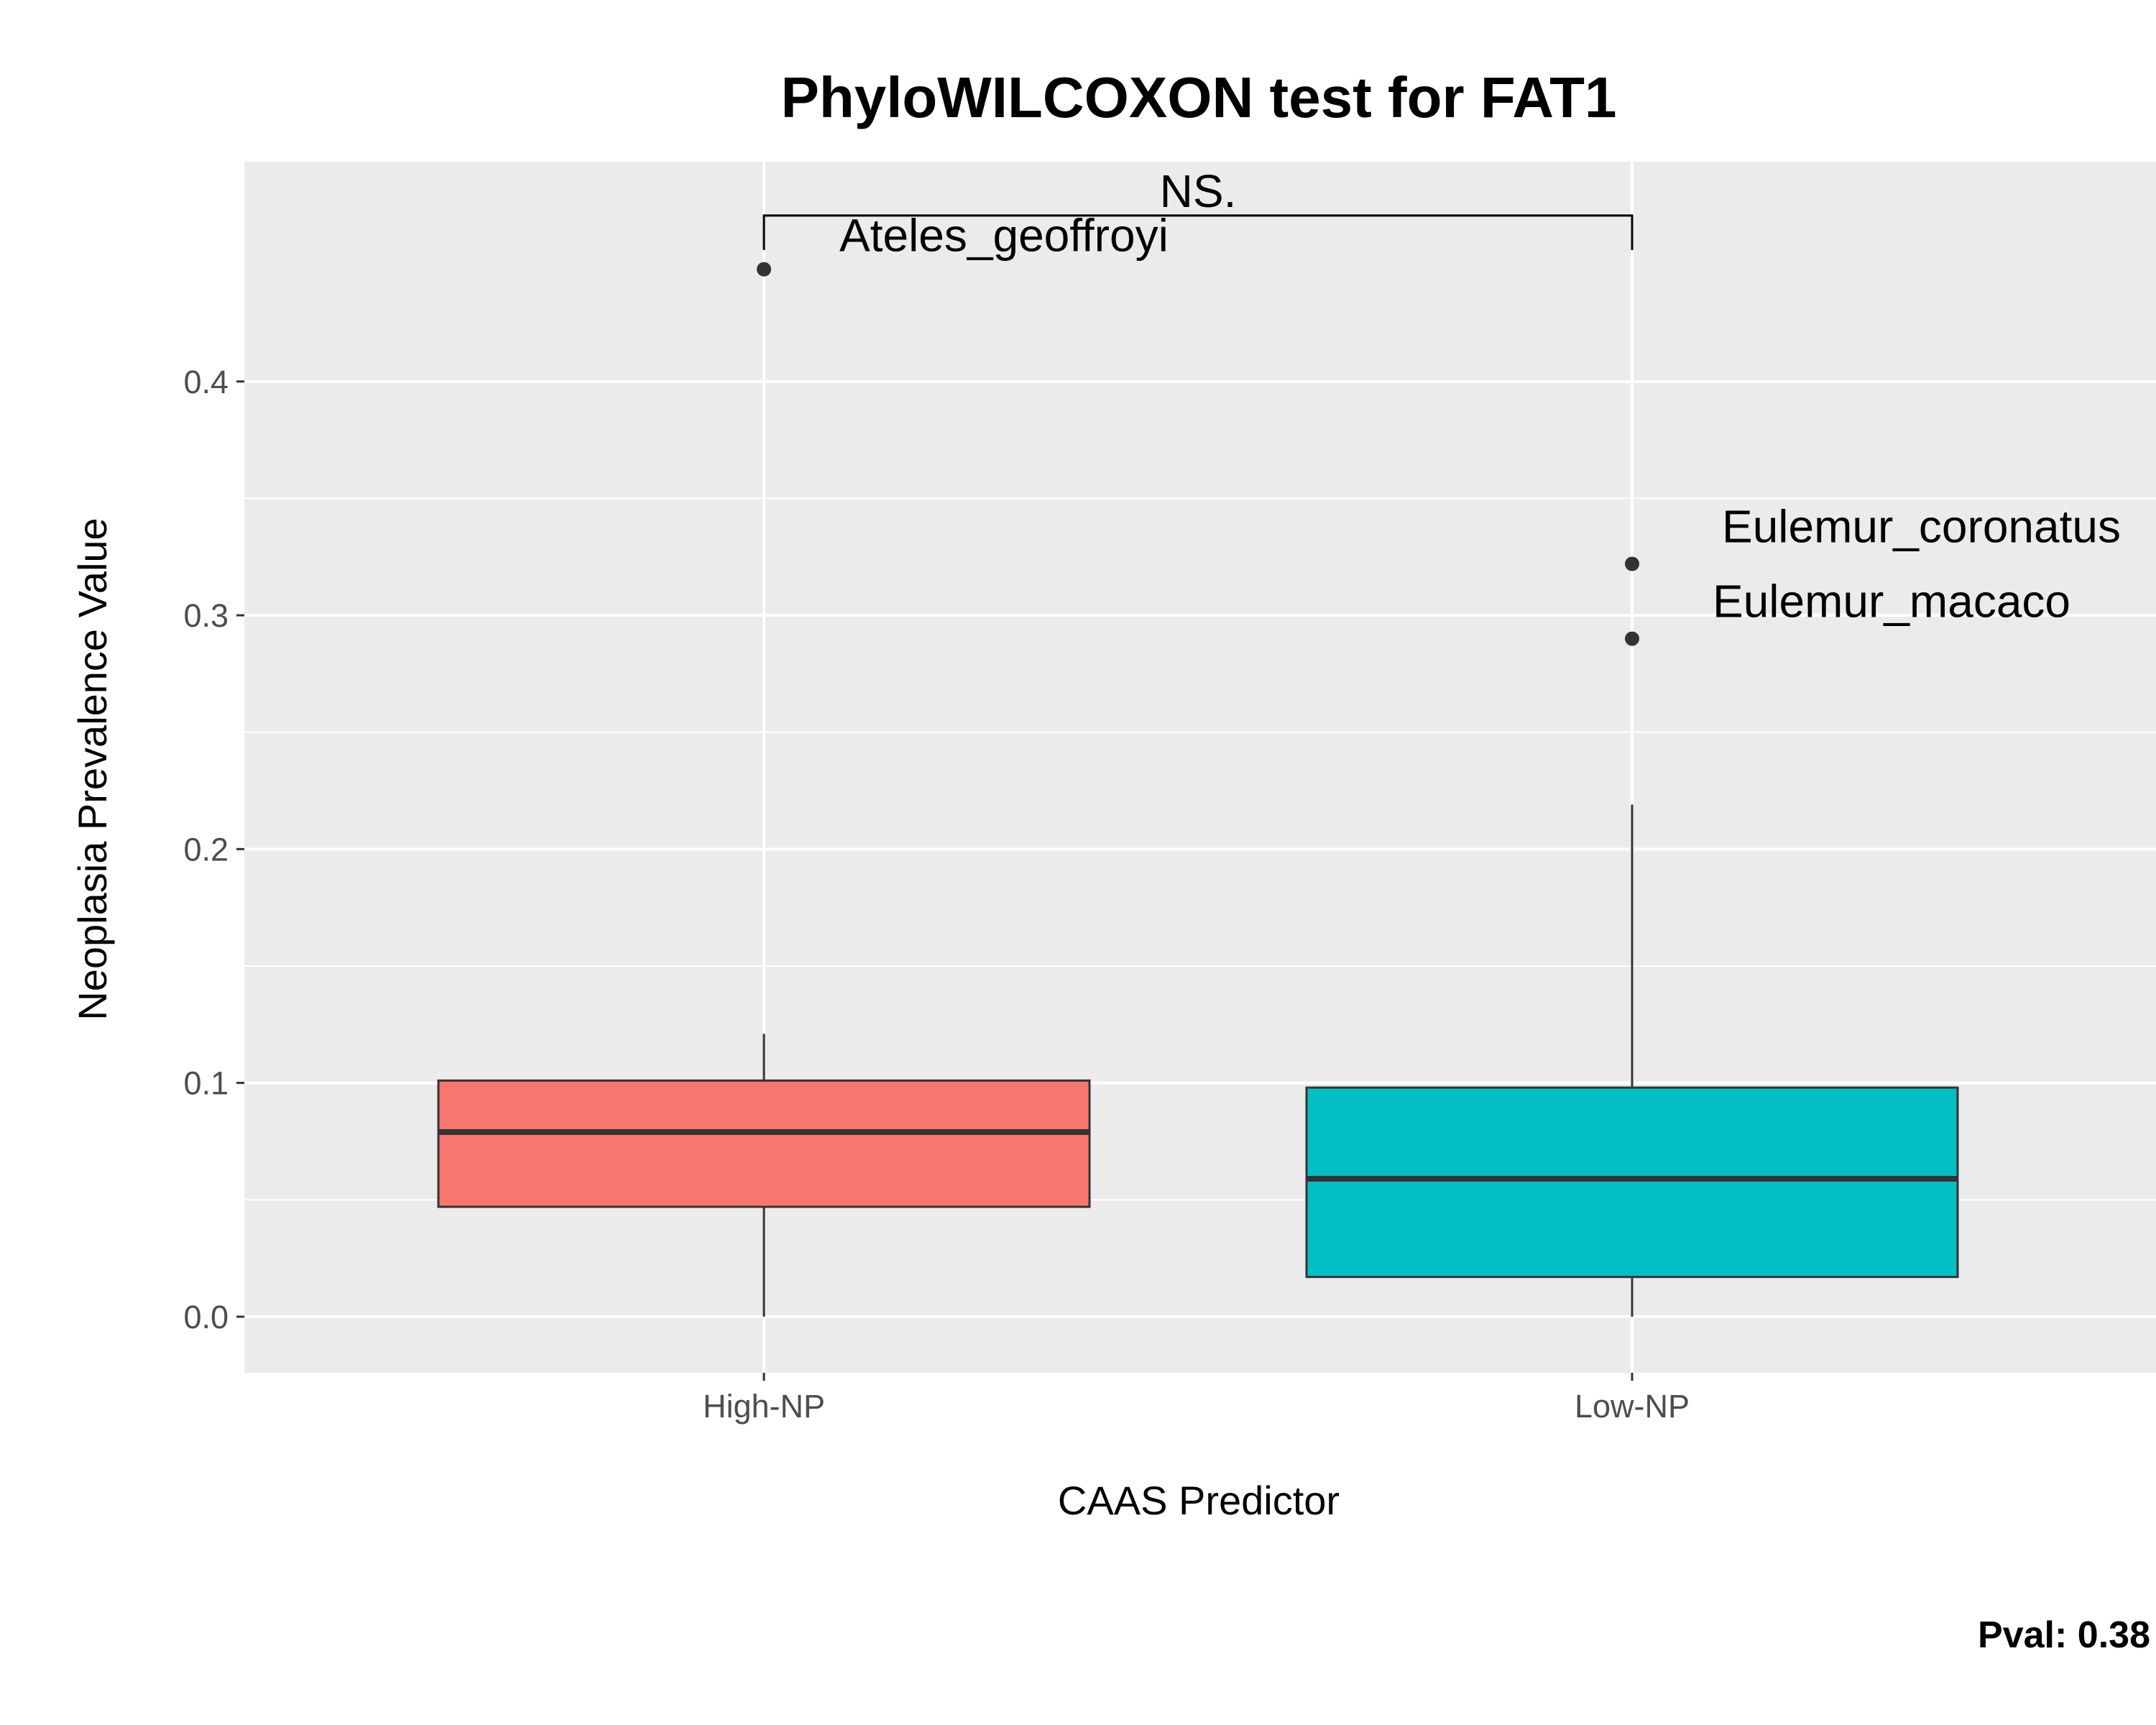  I want to click on pval-label: Pval:, so click(2023, 1635).